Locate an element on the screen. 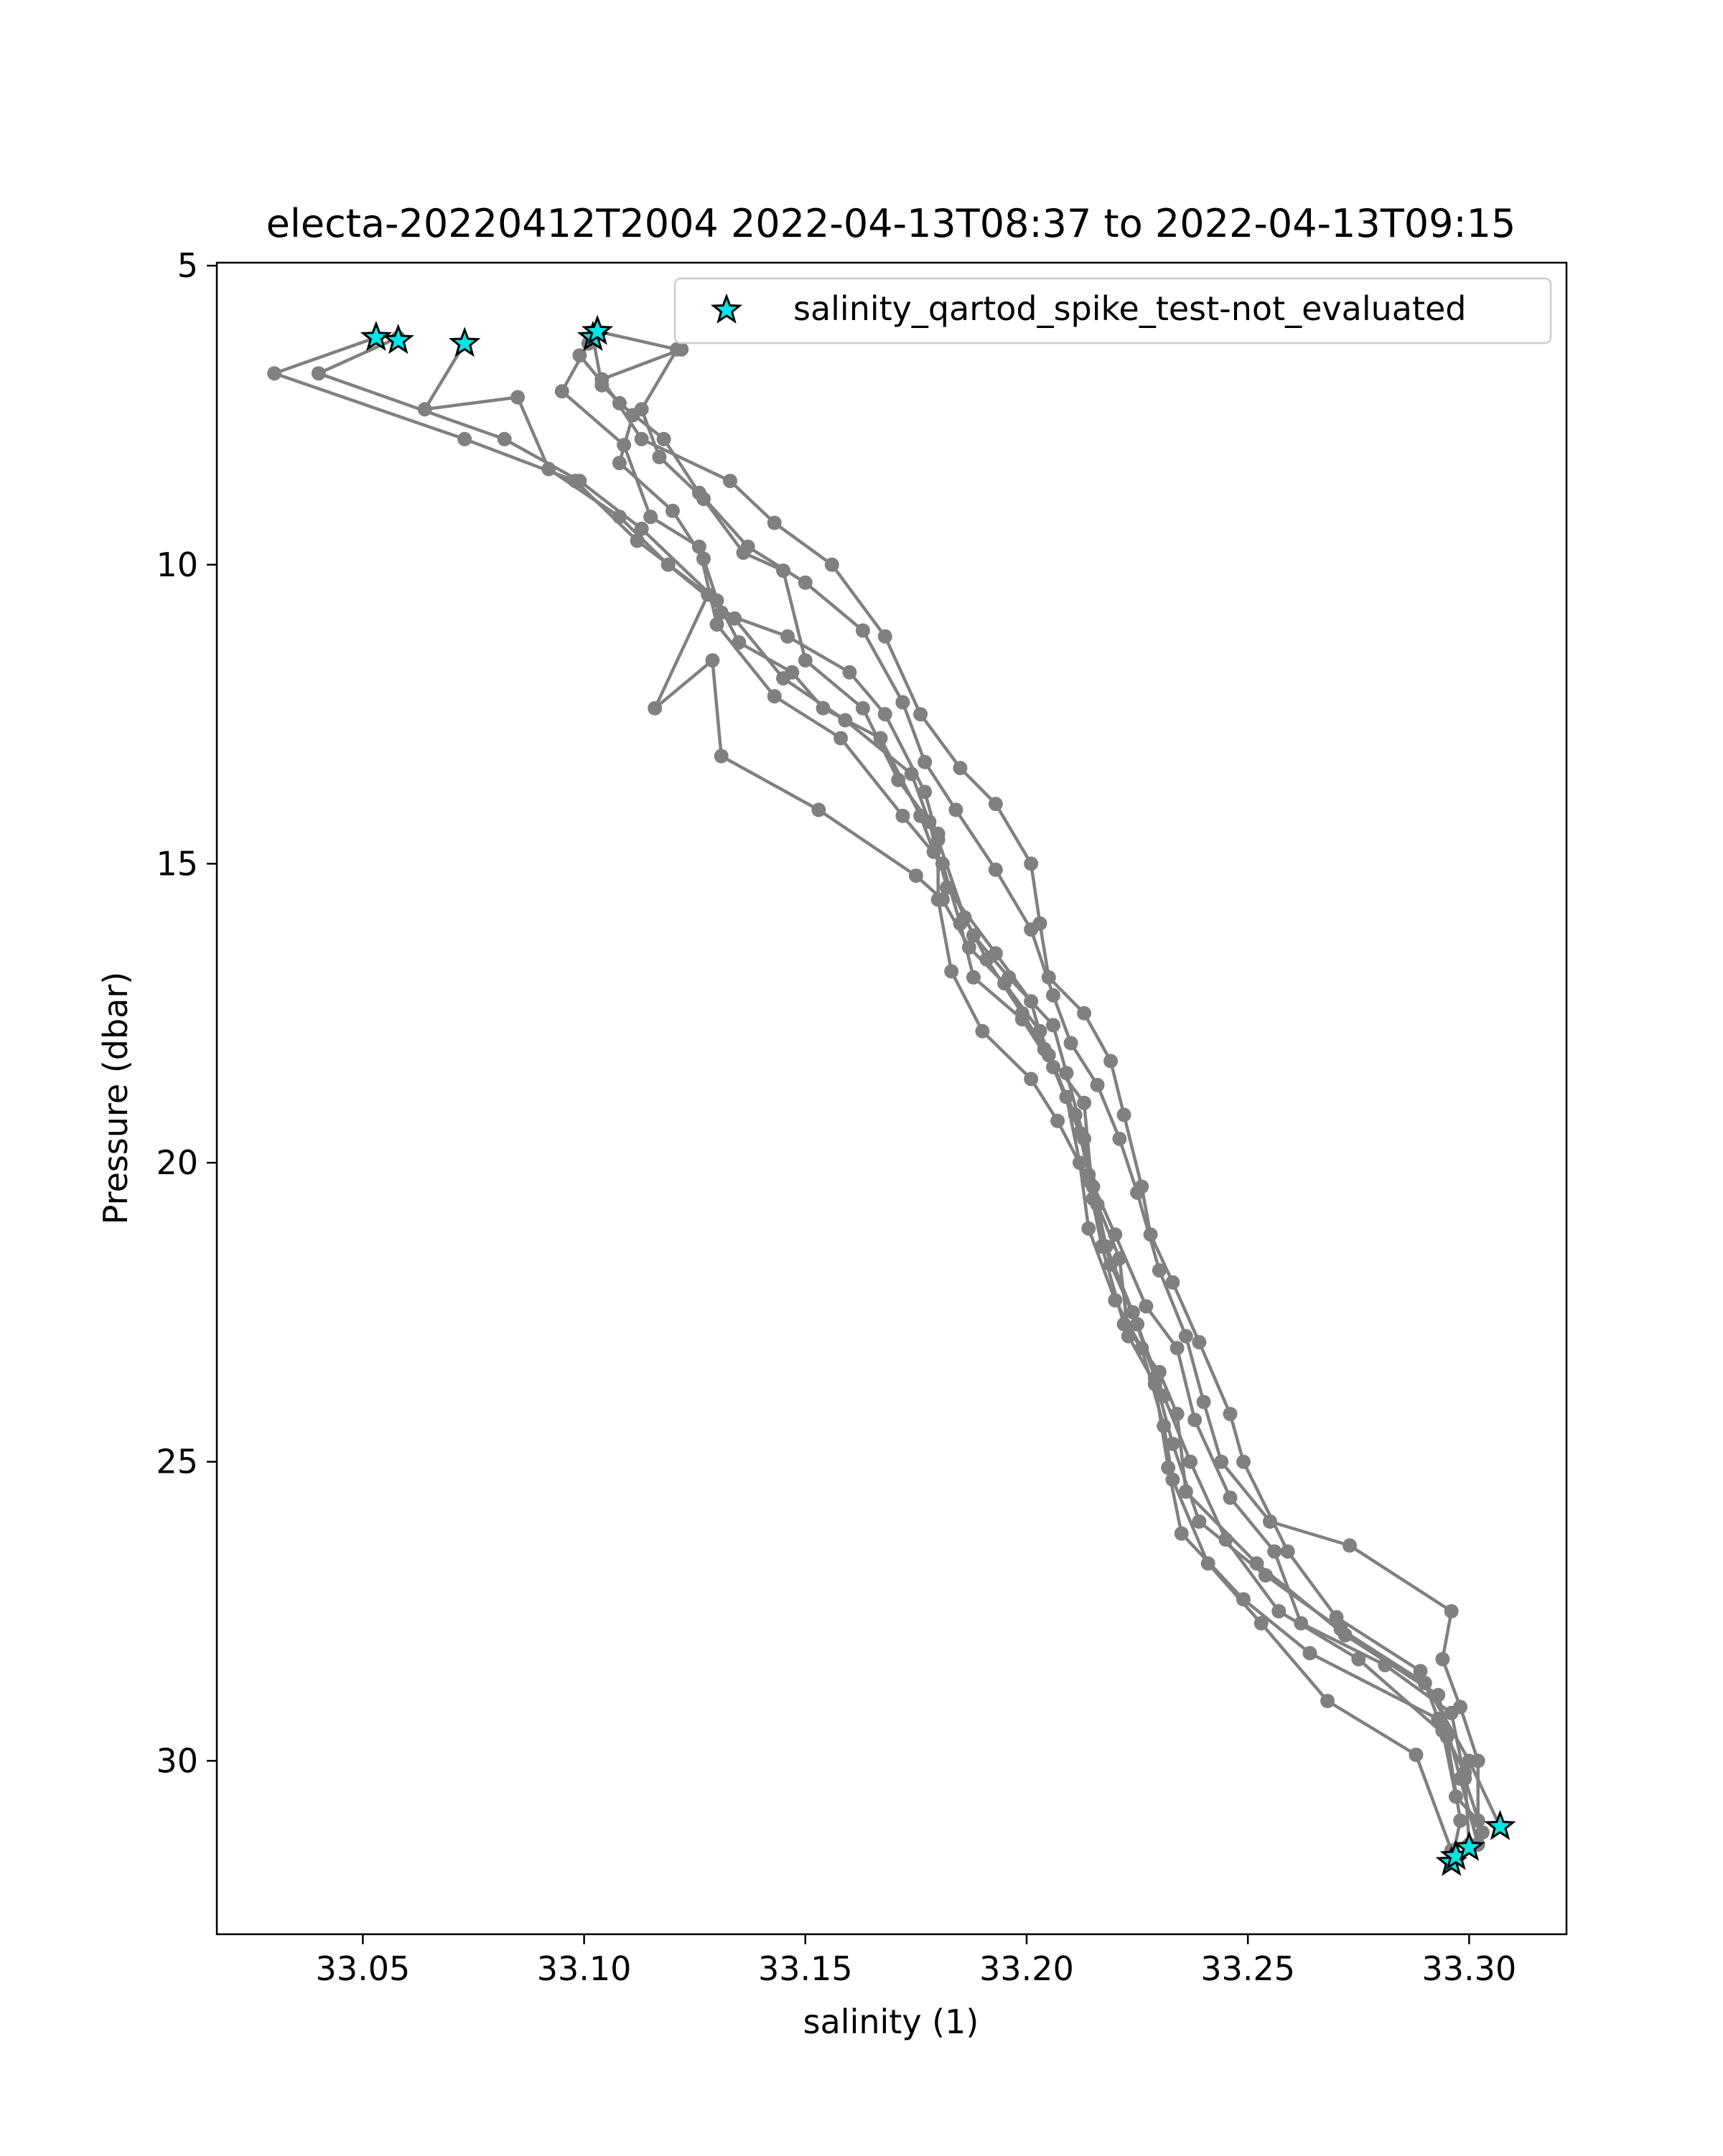 The height and width of the screenshot is (2156, 1723). legend-label: salinity_qartod_spike_test-not_evaluated is located at coordinates (1129, 308).